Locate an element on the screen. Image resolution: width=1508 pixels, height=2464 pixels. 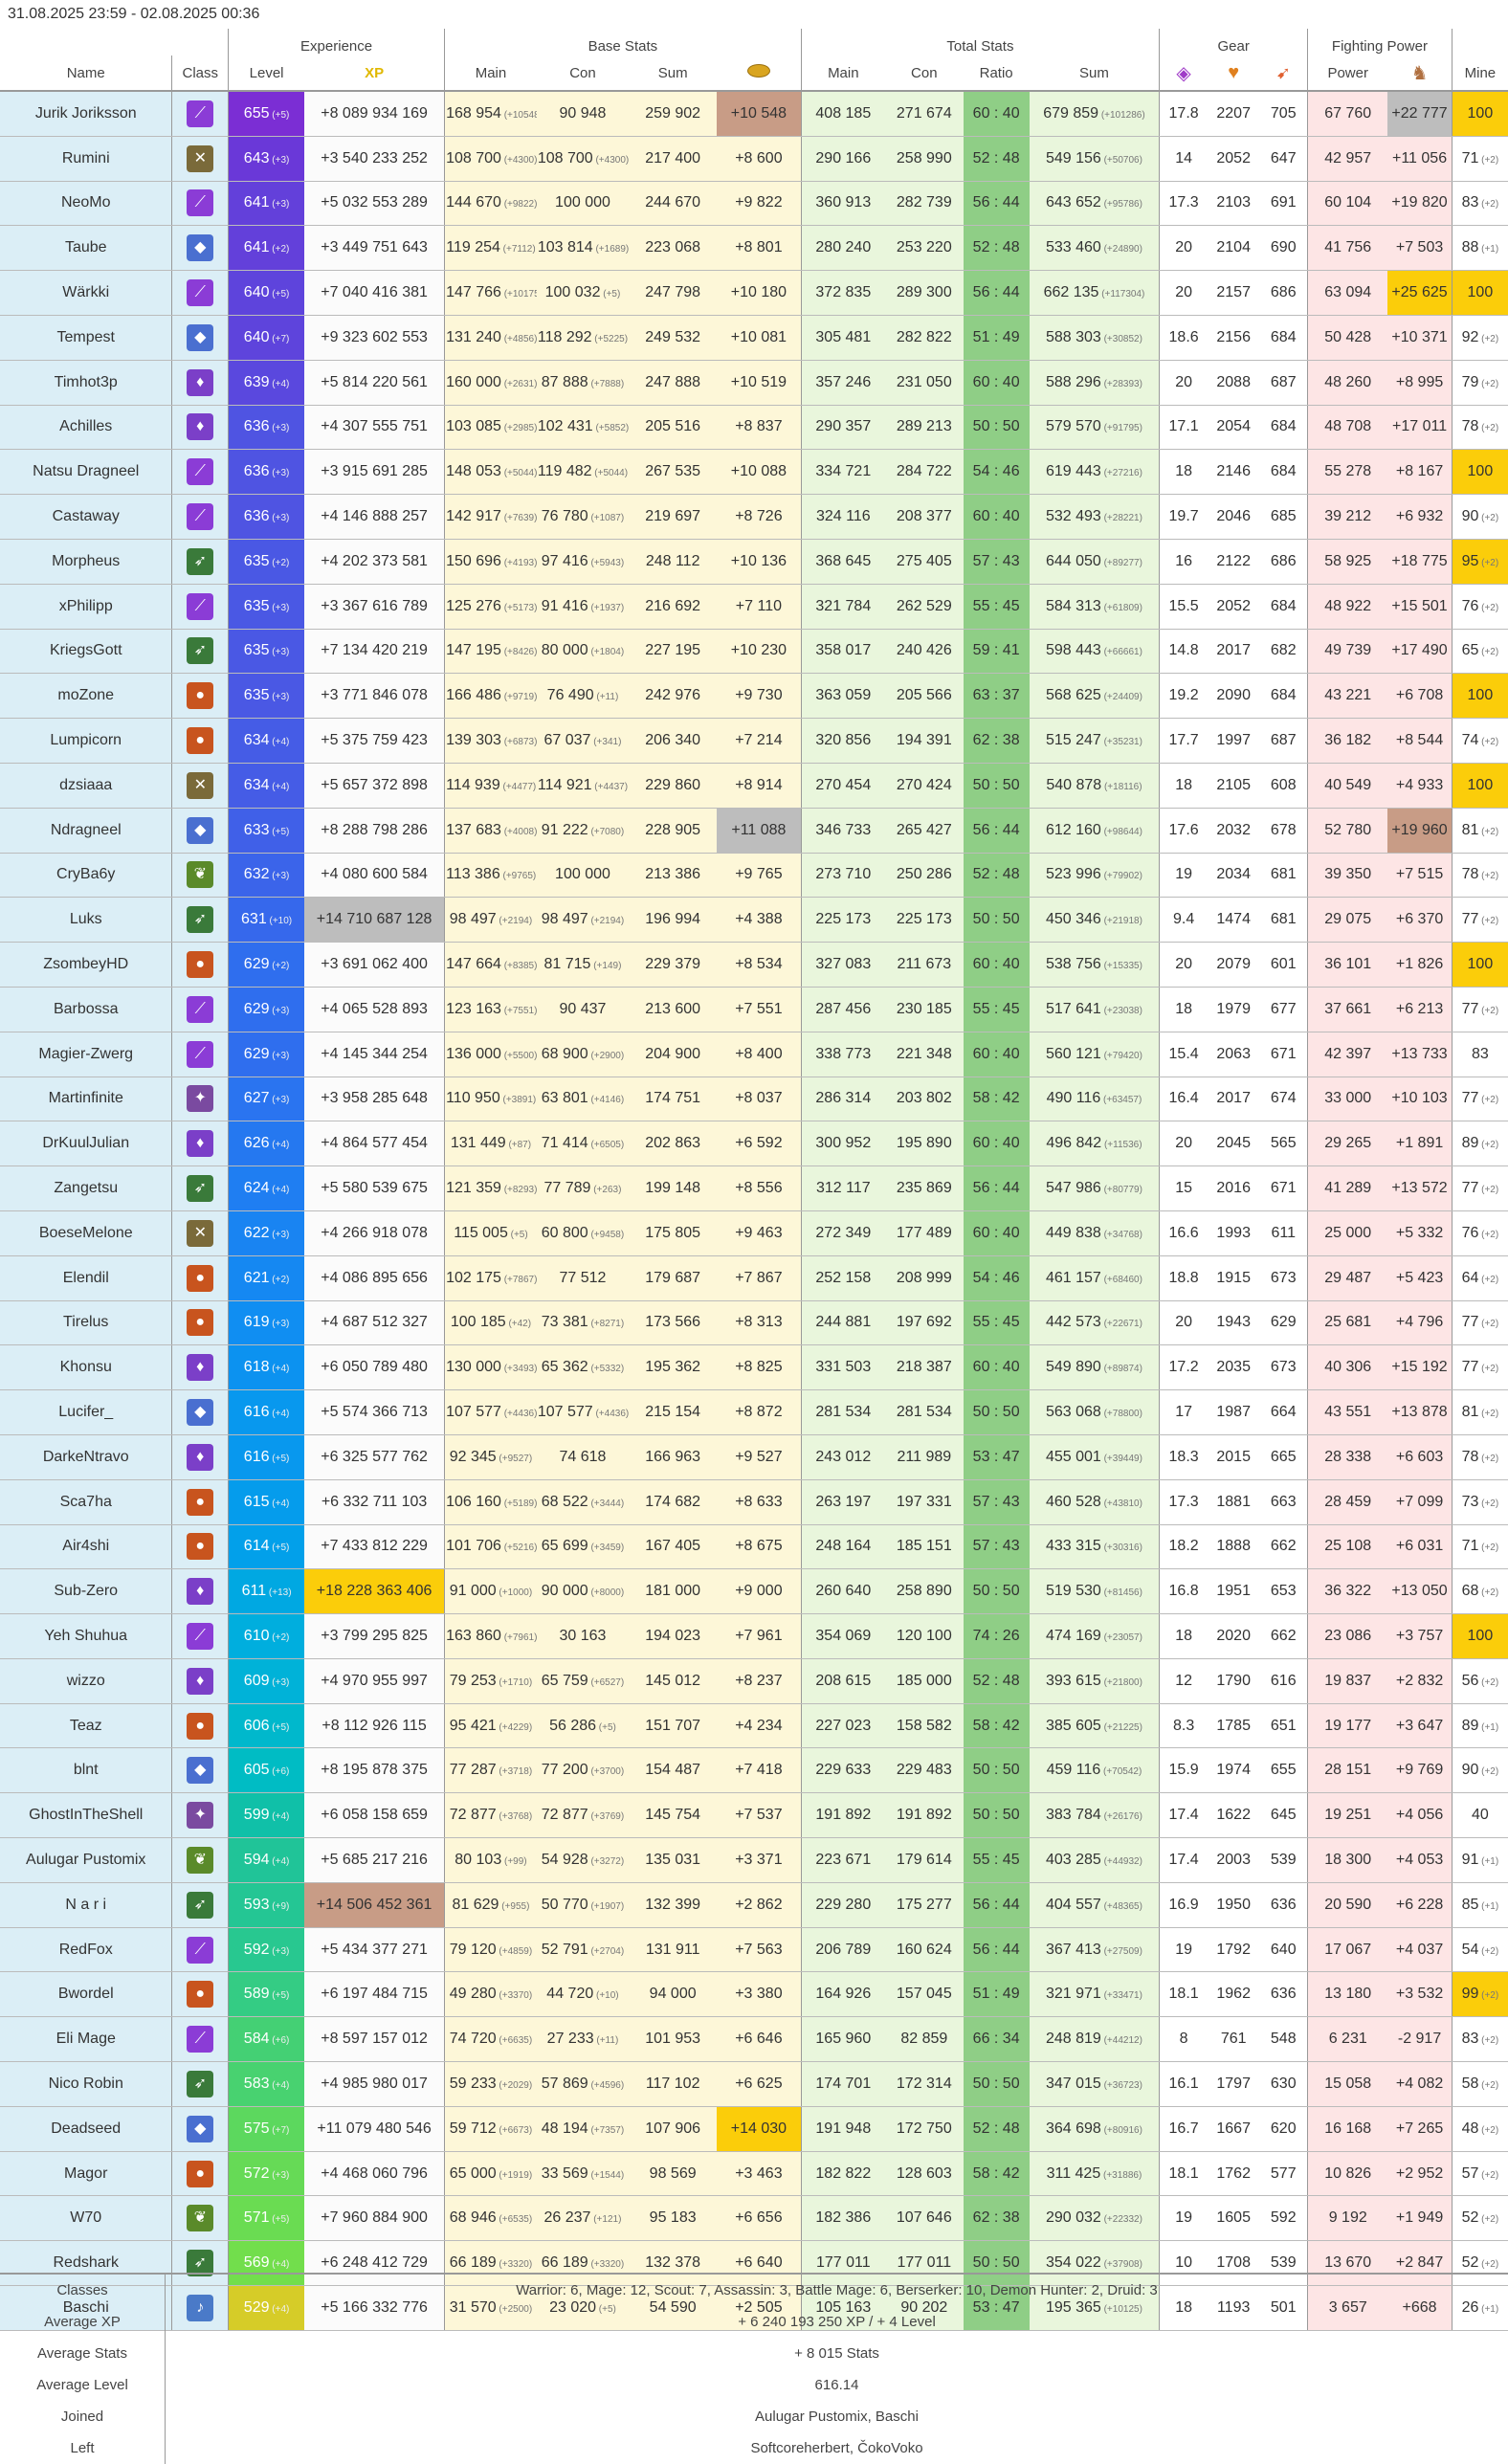
player-name: Jurik Joriksson is located at coordinates (86, 113).